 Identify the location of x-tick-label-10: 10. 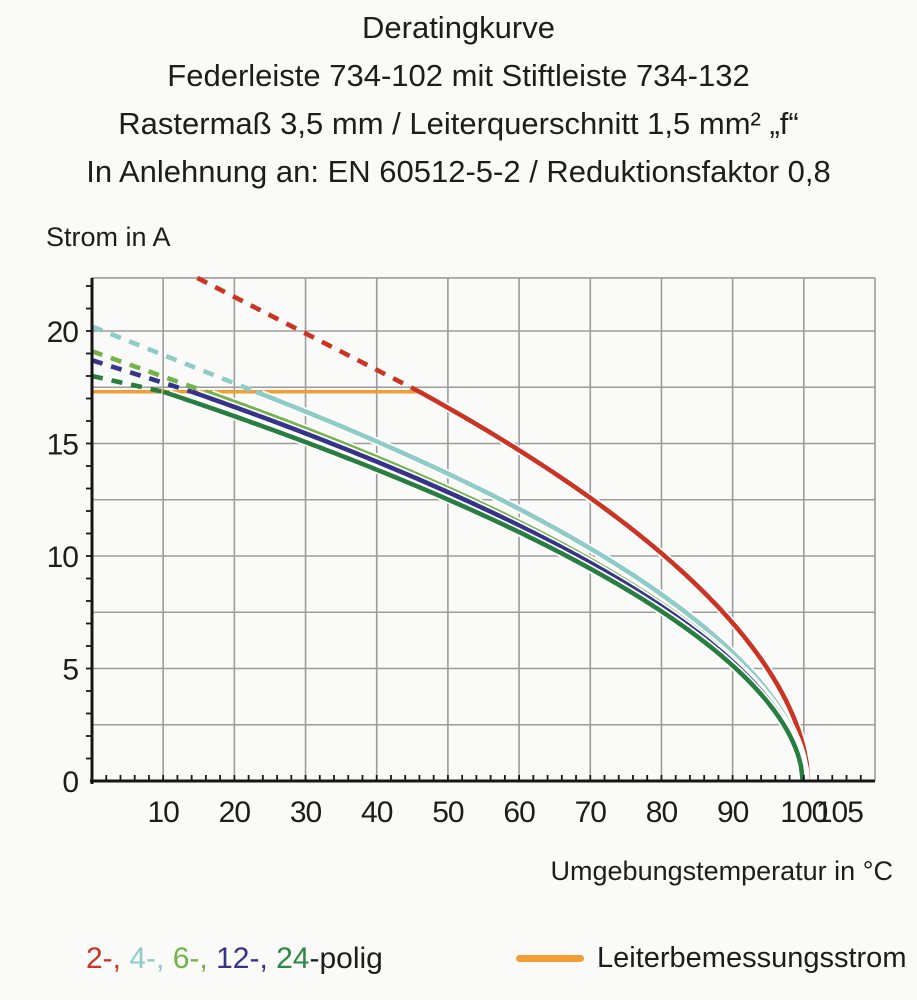
(163, 812).